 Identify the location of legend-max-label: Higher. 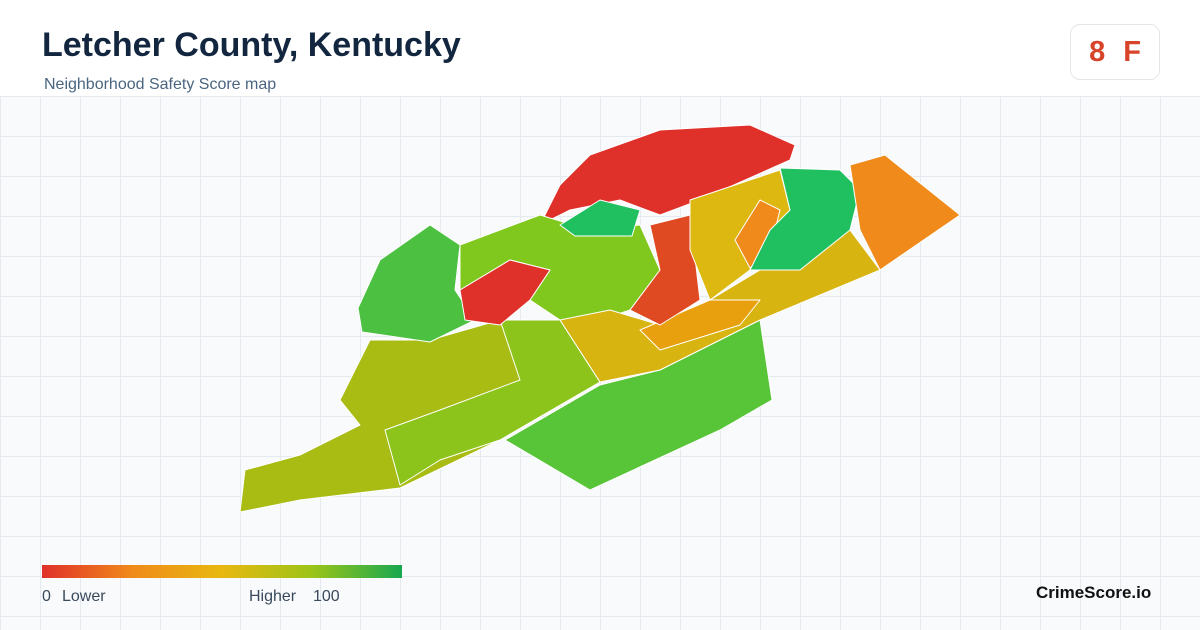
(273, 596).